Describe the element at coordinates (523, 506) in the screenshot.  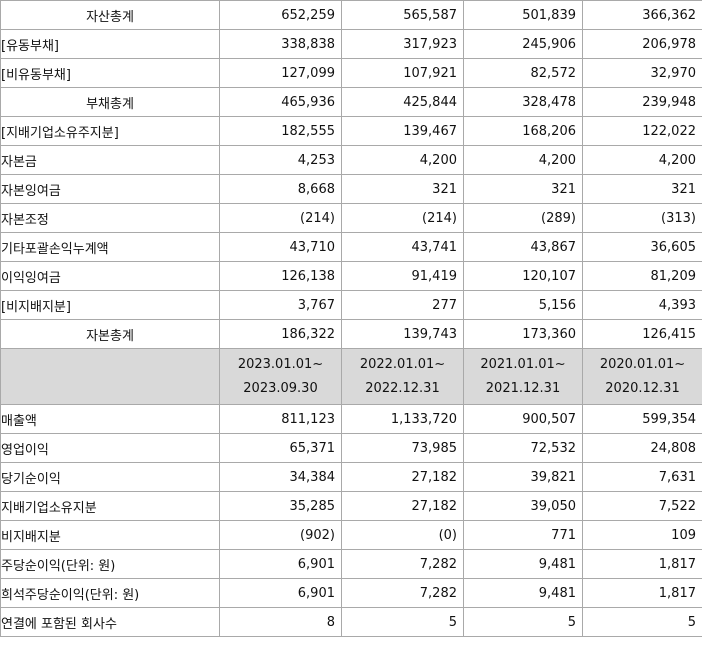
I see `value-cell: 39,050` at that location.